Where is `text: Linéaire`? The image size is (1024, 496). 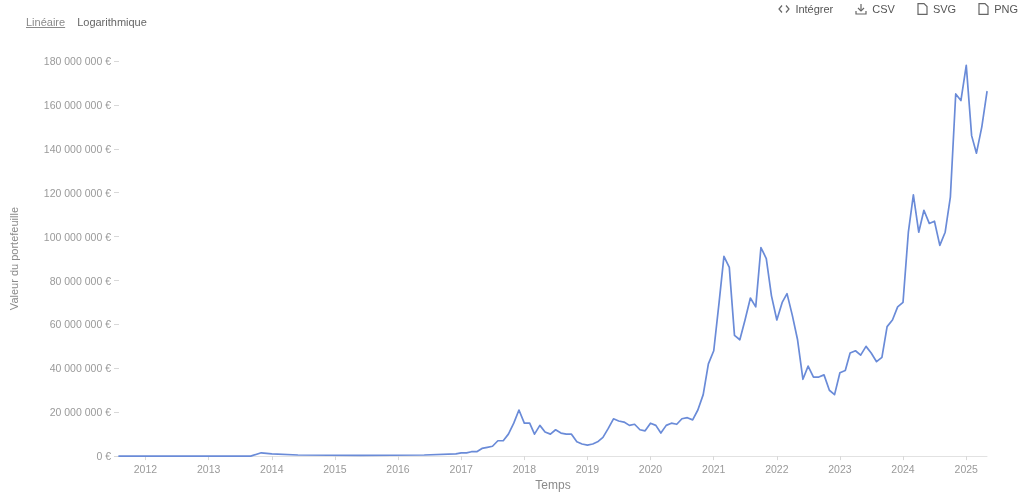
text: Linéaire is located at coordinates (46, 22).